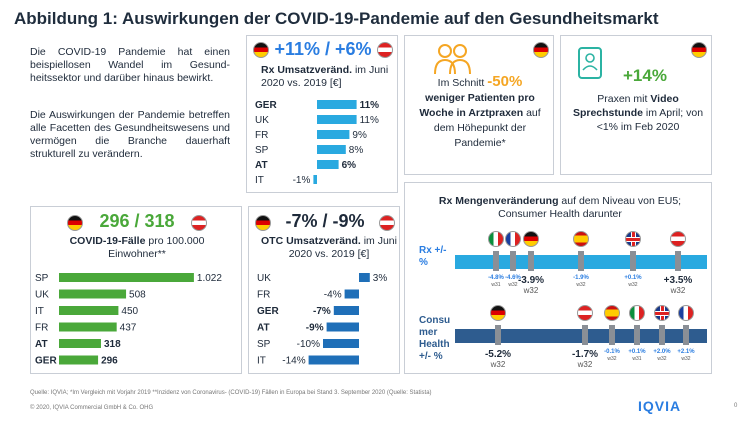 The width and height of the screenshot is (750, 422). Describe the element at coordinates (531, 280) in the screenshot. I see `marker-value: -3.9%` at that location.